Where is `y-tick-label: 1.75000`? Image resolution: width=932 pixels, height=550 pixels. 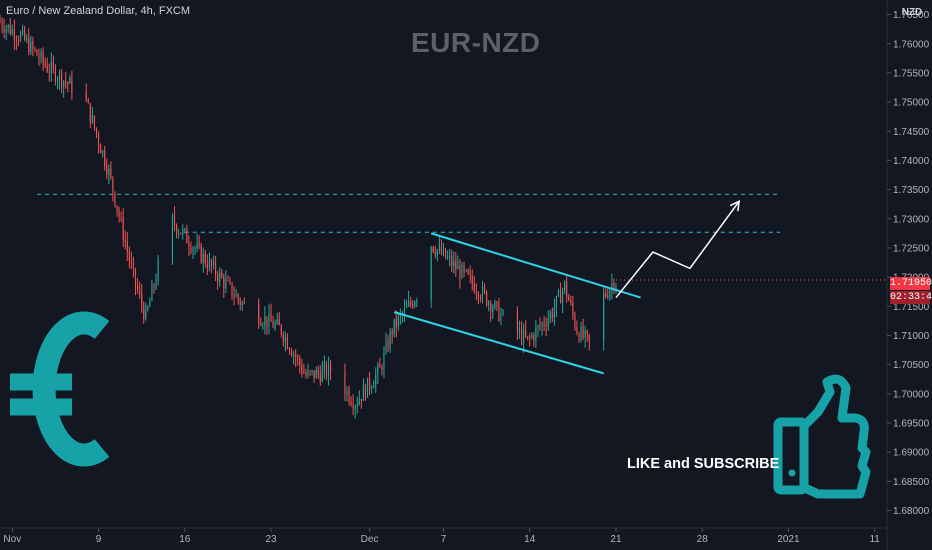
y-tick-label: 1.75000 is located at coordinates (911, 103).